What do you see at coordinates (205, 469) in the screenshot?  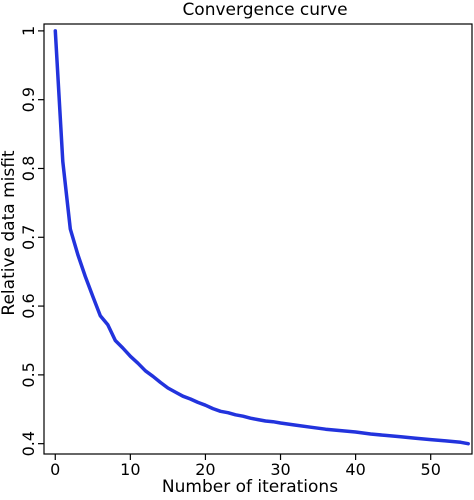 I see `x-tick-label: 20` at bounding box center [205, 469].